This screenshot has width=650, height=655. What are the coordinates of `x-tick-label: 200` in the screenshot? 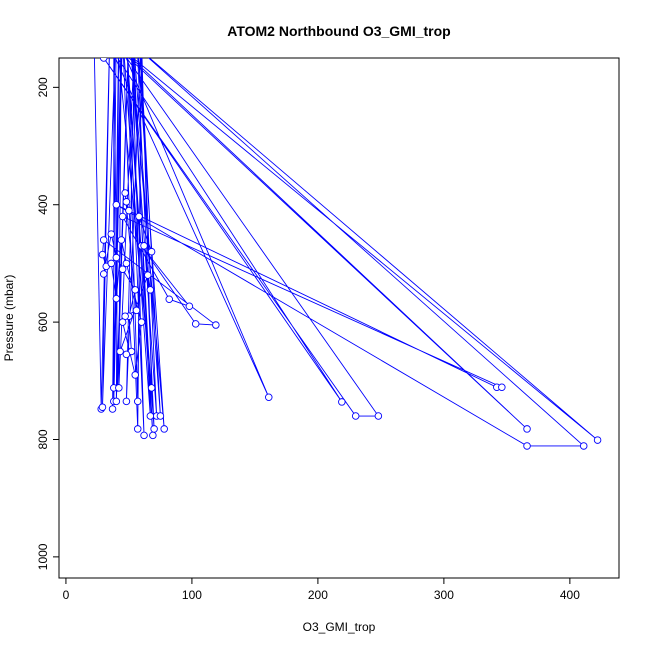 It's located at (318, 595).